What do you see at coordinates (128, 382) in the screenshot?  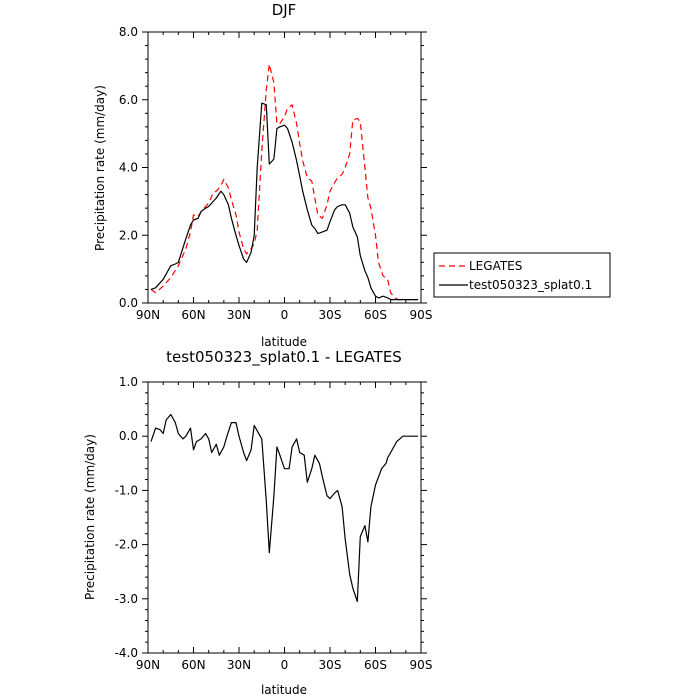 I see `y-tick-label: 1.0` at bounding box center [128, 382].